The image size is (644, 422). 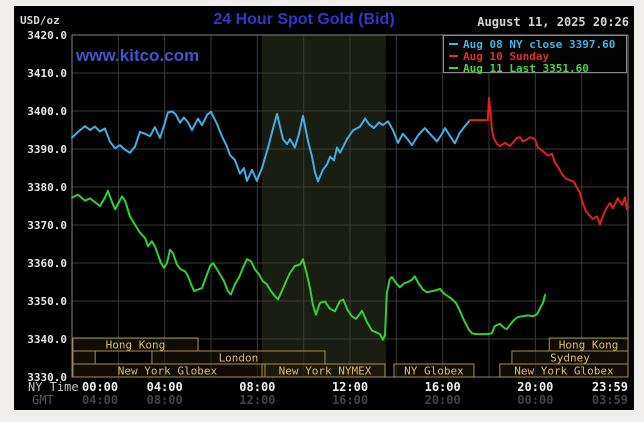 I want to click on x-axis-tick-ny: 12:00, so click(x=350, y=387).